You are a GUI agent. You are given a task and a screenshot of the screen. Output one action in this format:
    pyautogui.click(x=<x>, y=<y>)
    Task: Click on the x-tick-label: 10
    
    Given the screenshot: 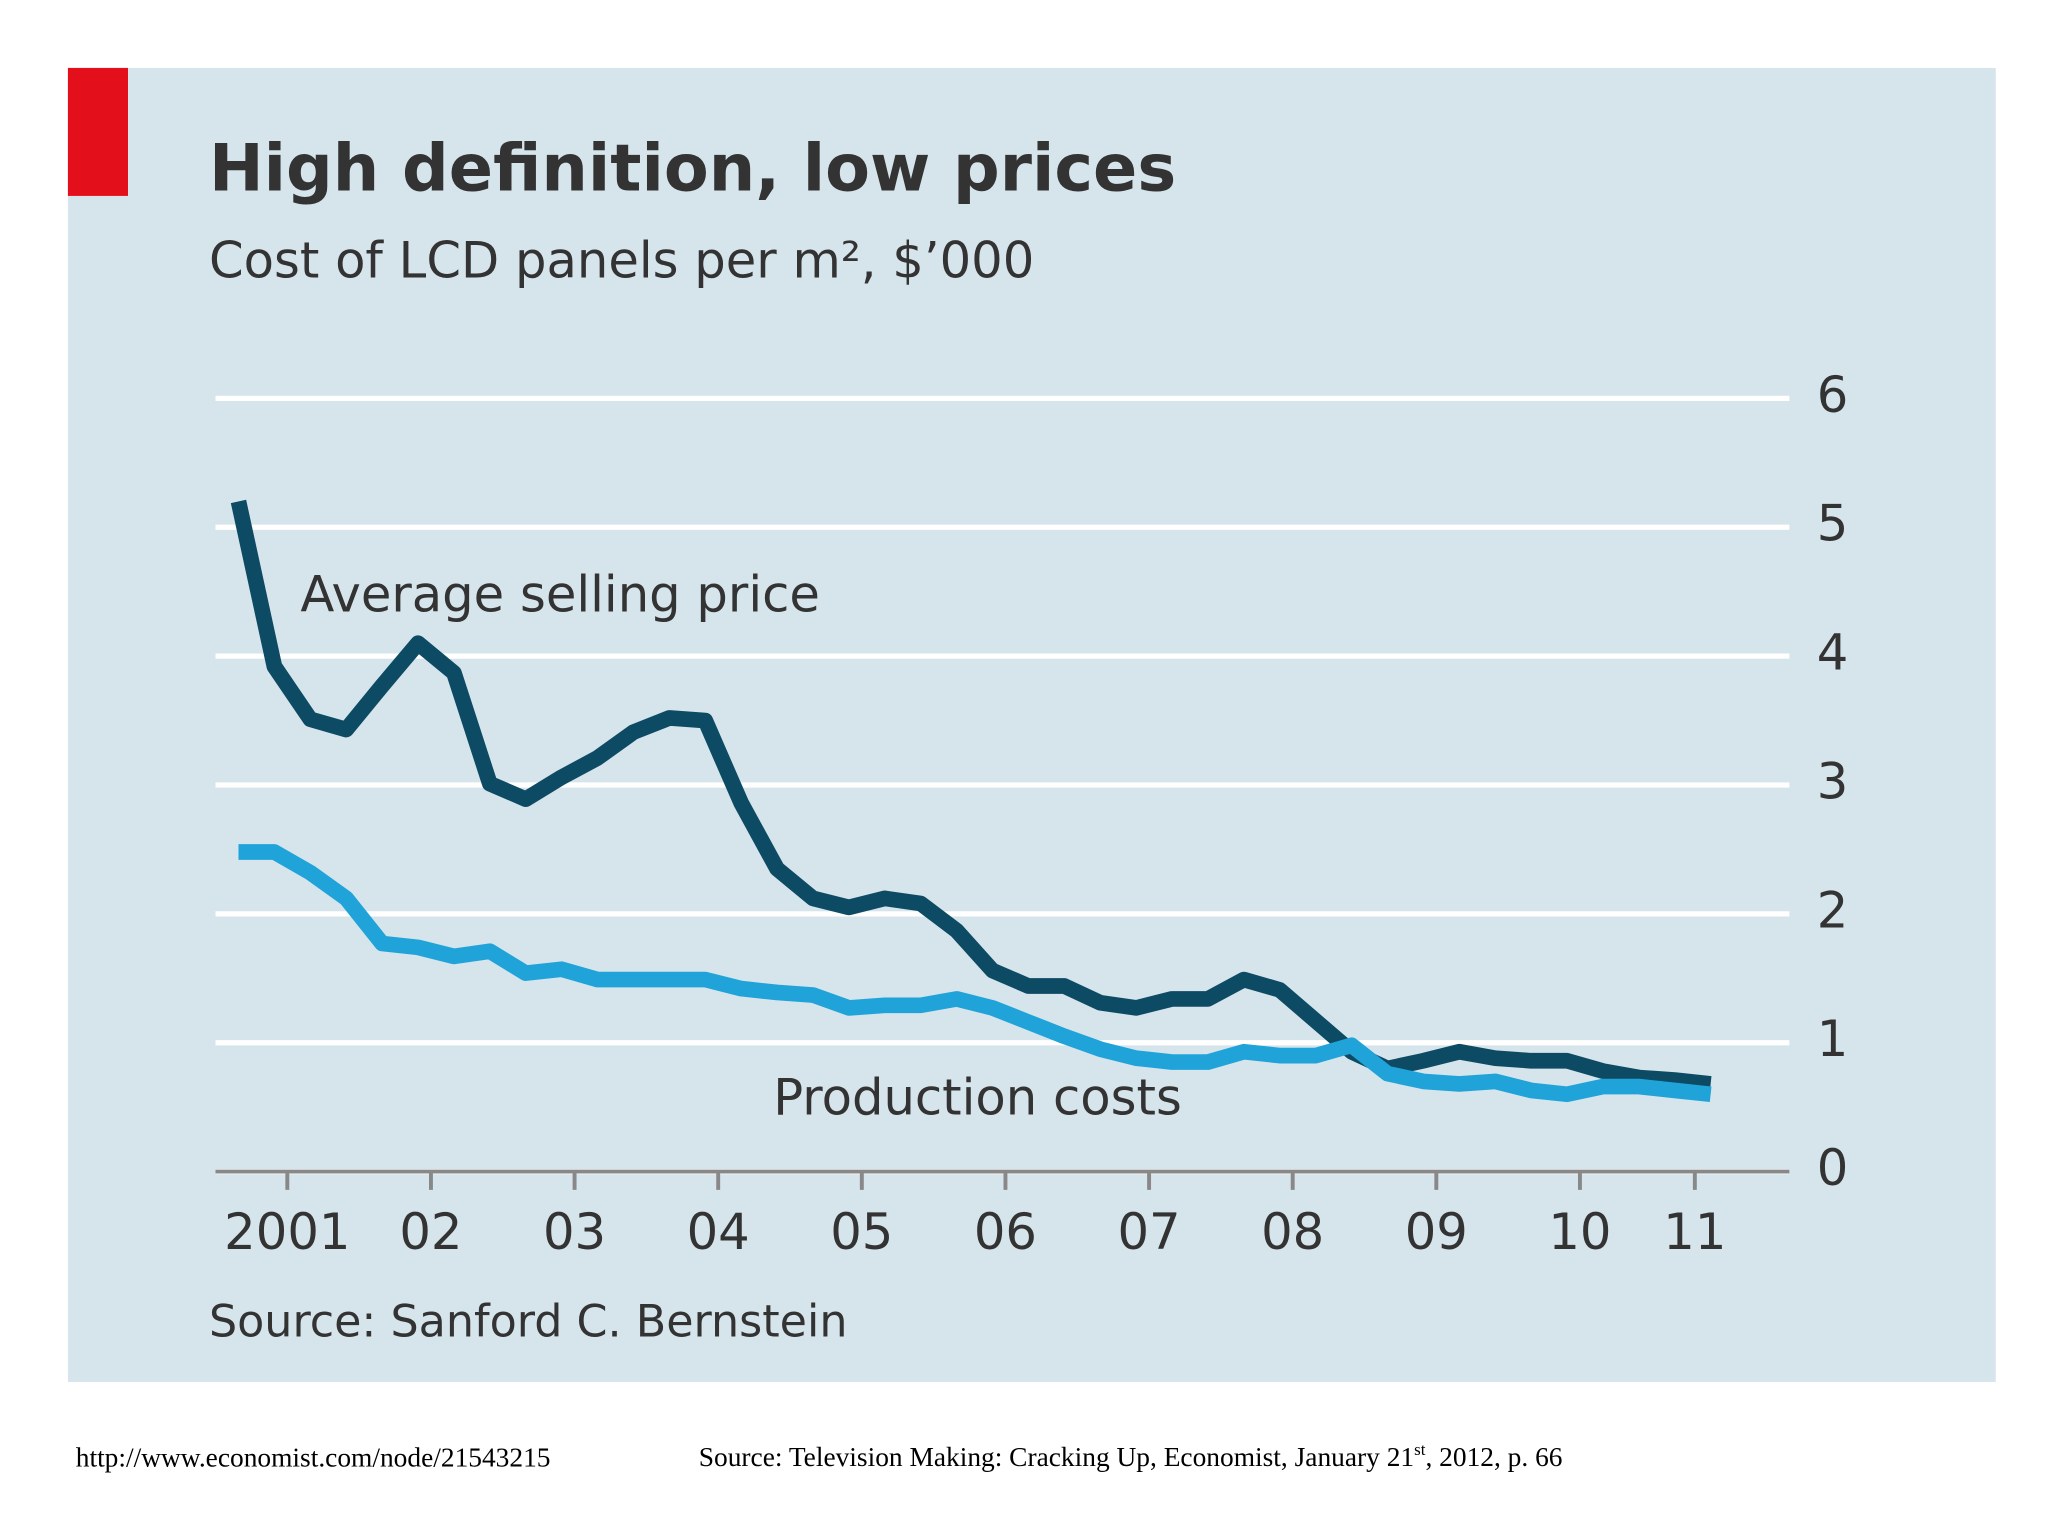 What is the action you would take?
    pyautogui.click(x=1579, y=1232)
    